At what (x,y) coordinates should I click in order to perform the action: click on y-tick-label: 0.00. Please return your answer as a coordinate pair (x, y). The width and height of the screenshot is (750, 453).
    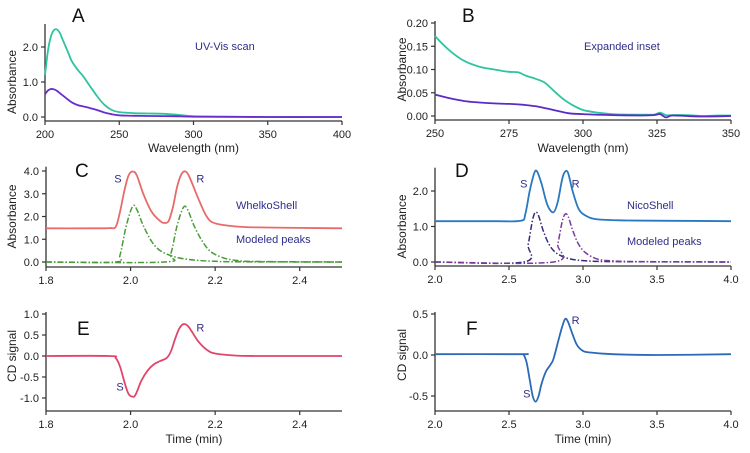
    Looking at the image, I should click on (417, 117).